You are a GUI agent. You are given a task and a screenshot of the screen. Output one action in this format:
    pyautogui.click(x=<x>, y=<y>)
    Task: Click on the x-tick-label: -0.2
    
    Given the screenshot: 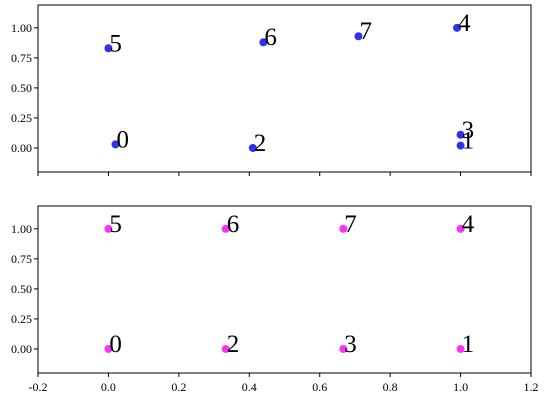 What is the action you would take?
    pyautogui.click(x=38, y=387)
    